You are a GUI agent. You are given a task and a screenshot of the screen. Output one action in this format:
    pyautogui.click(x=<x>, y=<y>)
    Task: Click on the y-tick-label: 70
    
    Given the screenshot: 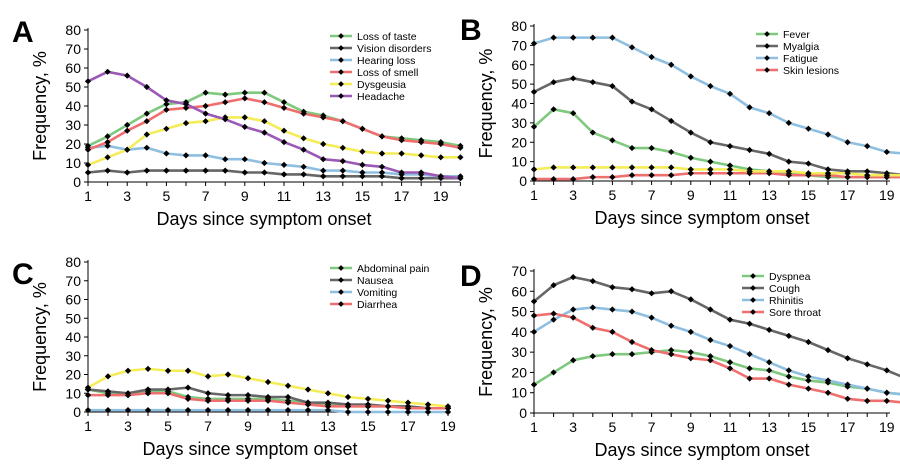 What is the action you would take?
    pyautogui.click(x=73, y=281)
    